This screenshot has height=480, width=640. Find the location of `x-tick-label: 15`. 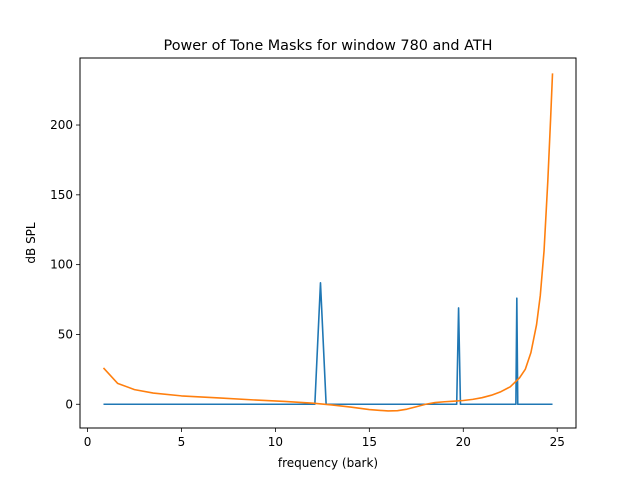

x-tick-label: 15 is located at coordinates (369, 442).